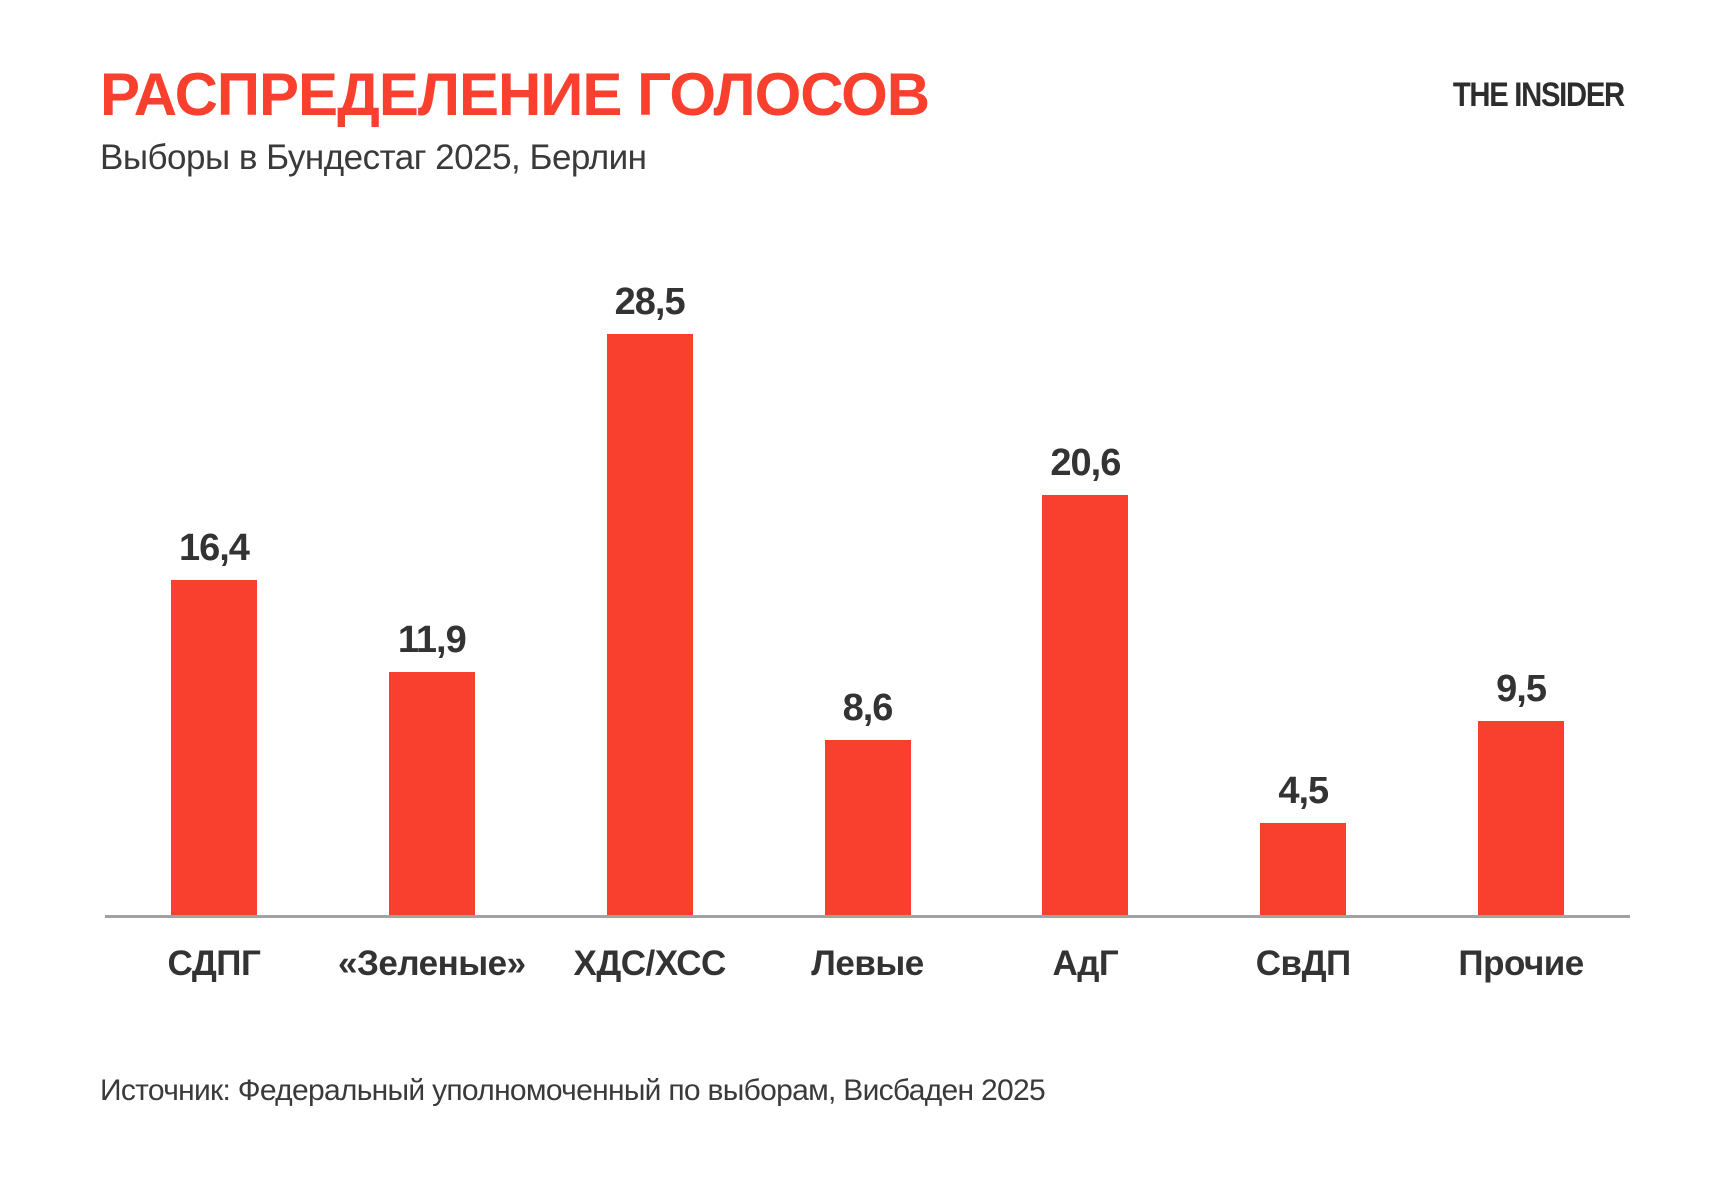  I want to click on bar-column: 11,9, so click(432, 587).